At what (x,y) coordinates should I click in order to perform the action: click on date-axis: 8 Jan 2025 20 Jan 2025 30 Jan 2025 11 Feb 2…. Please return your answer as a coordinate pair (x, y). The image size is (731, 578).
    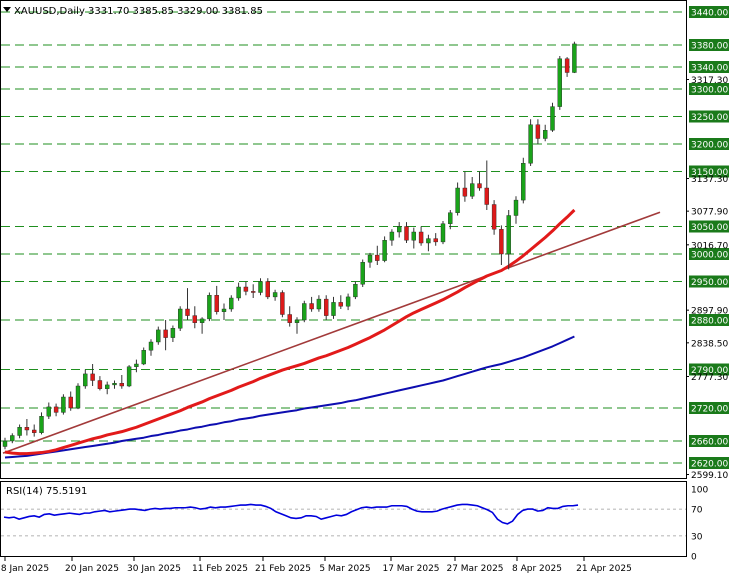
    Looking at the image, I should click on (316, 565).